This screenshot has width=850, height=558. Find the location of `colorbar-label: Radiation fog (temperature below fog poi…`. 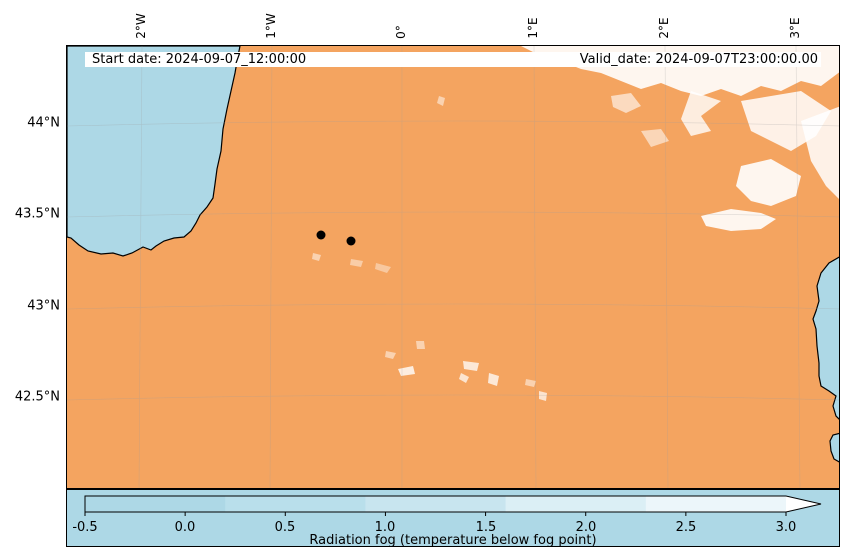

colorbar-label: Radiation fog (temperature below fog poi… is located at coordinates (453, 540).